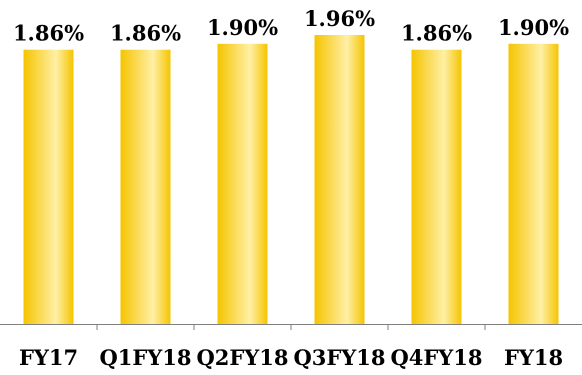  Describe the element at coordinates (48, 186) in the screenshot. I see `bar-fy17` at that location.